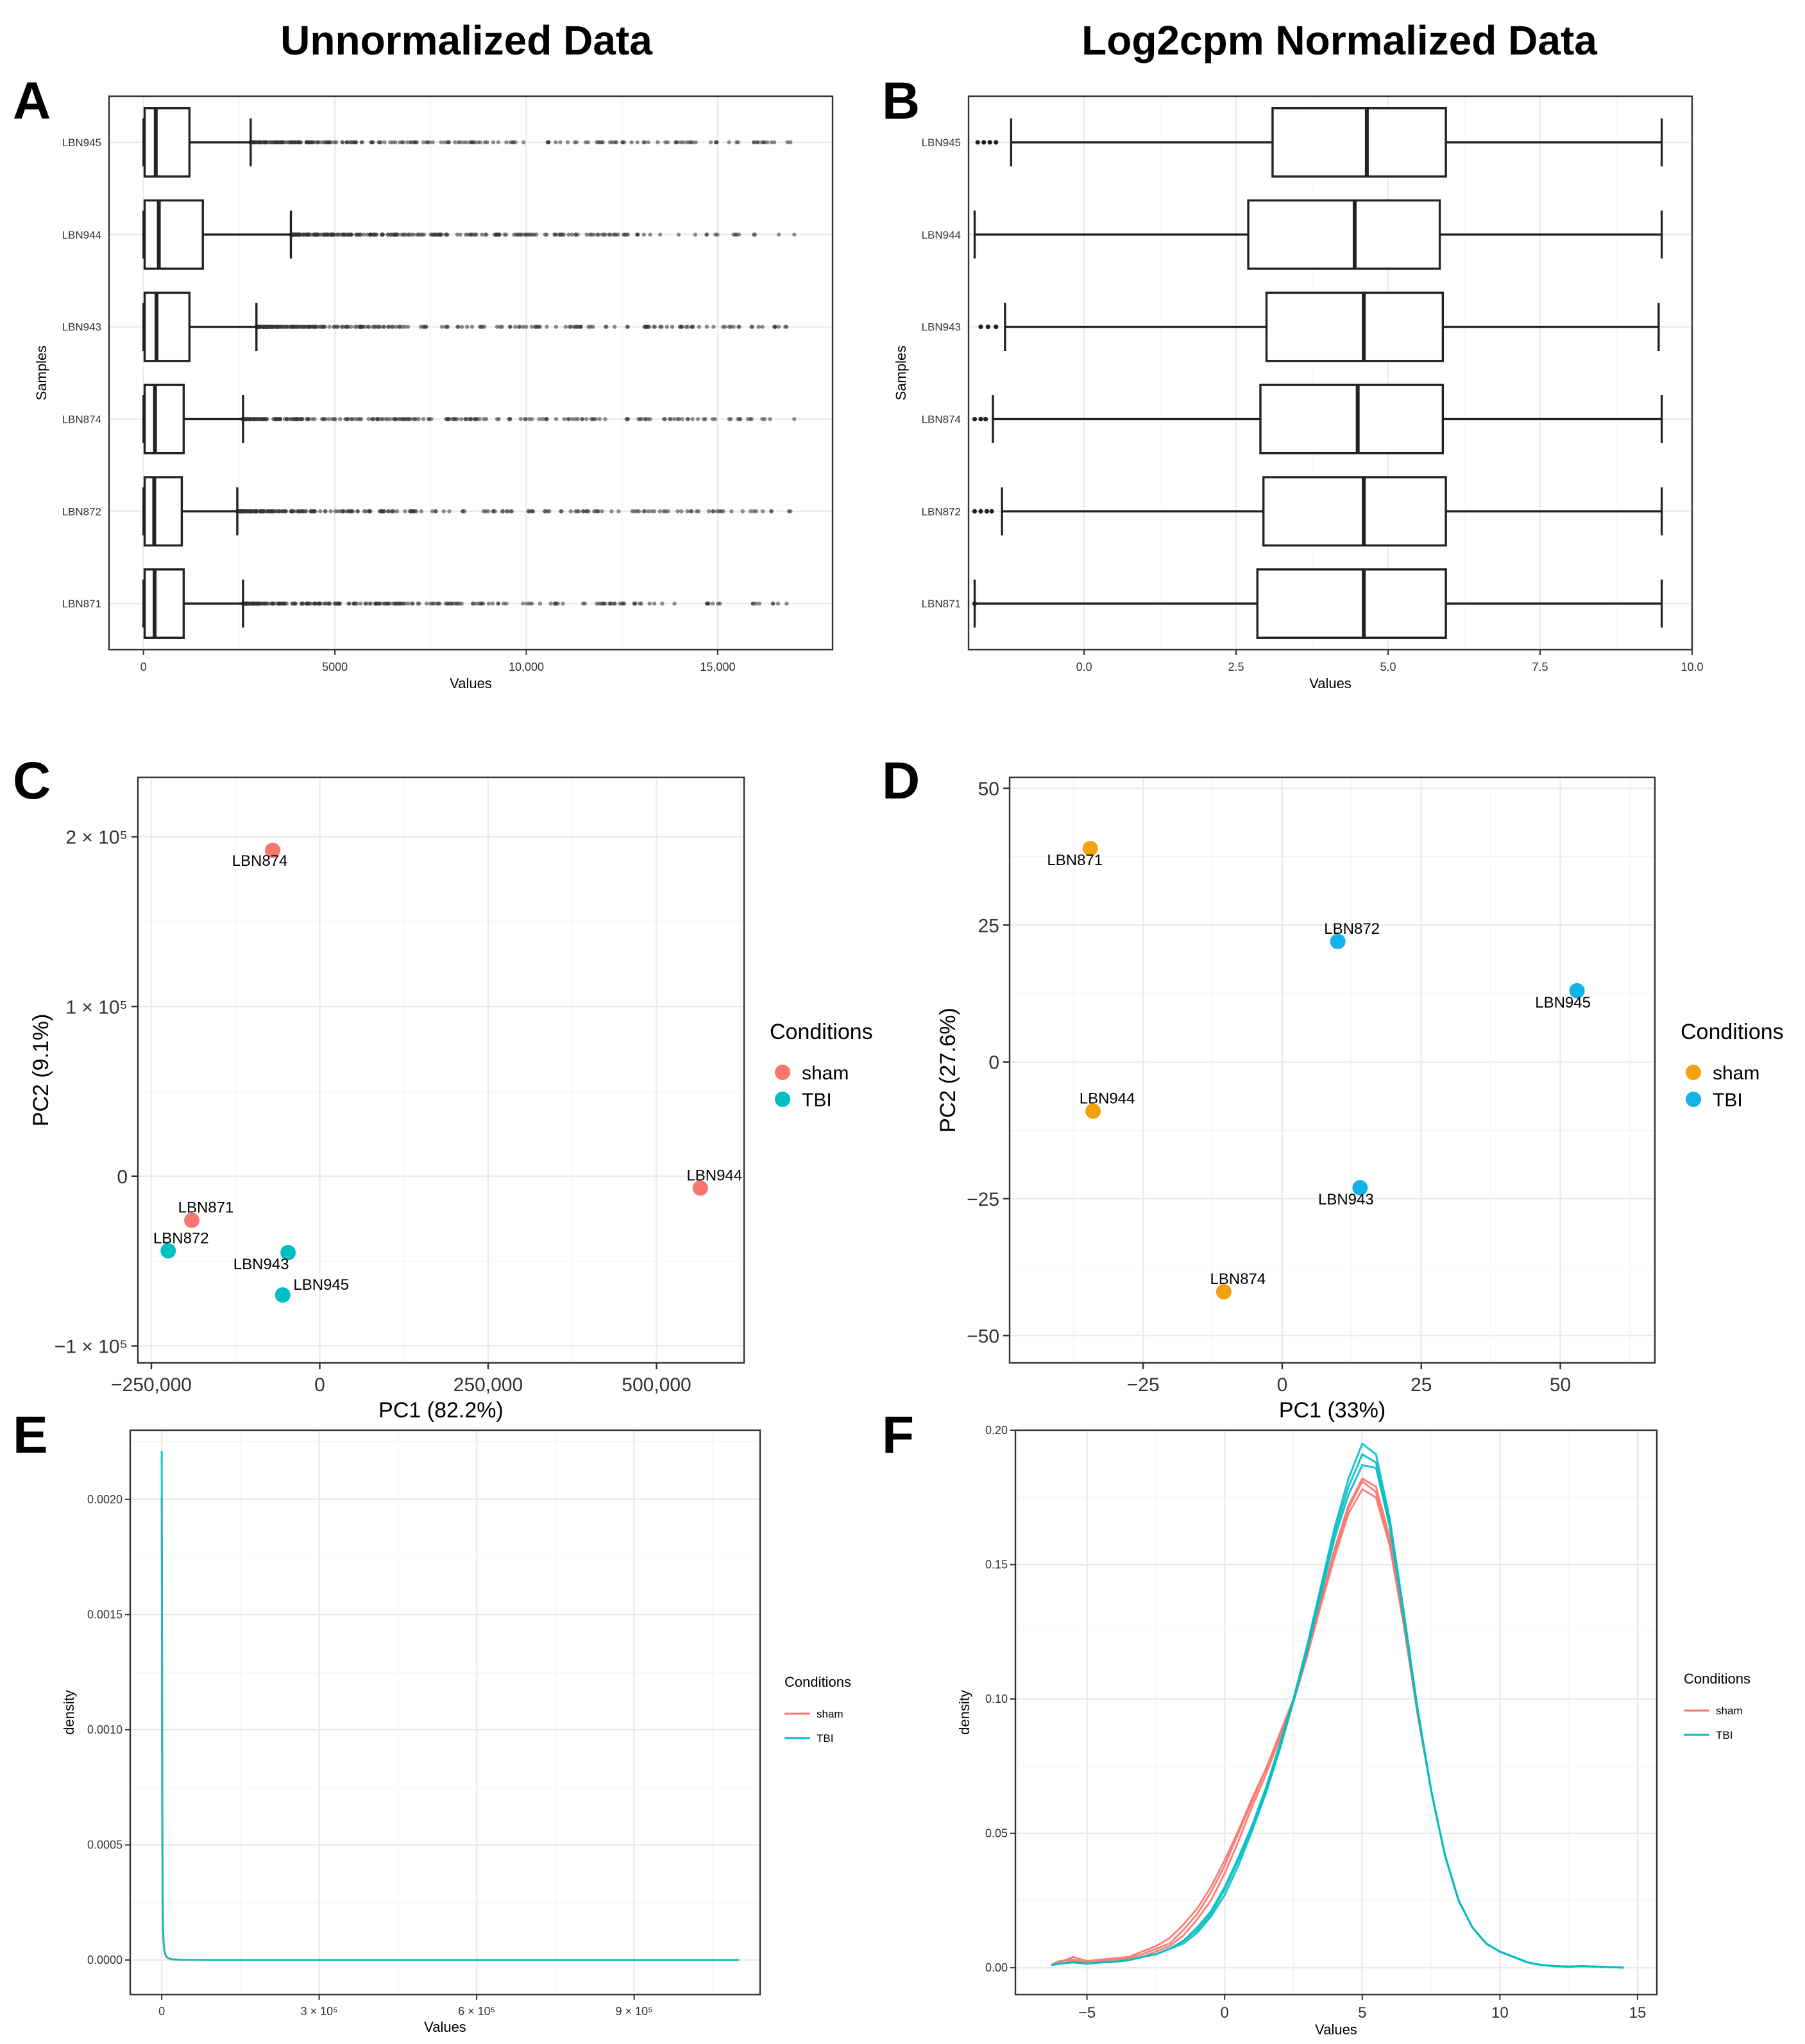 The width and height of the screenshot is (1805, 2044). Describe the element at coordinates (81, 143) in the screenshot. I see `y-tick-label: LBN945` at that location.